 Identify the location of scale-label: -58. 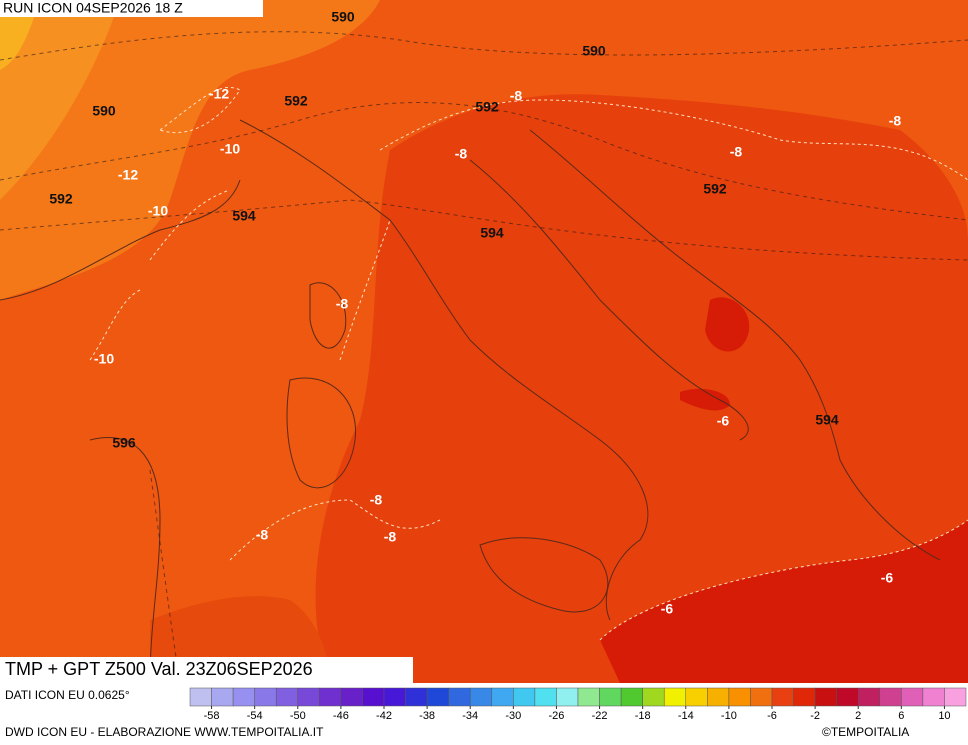
(212, 716).